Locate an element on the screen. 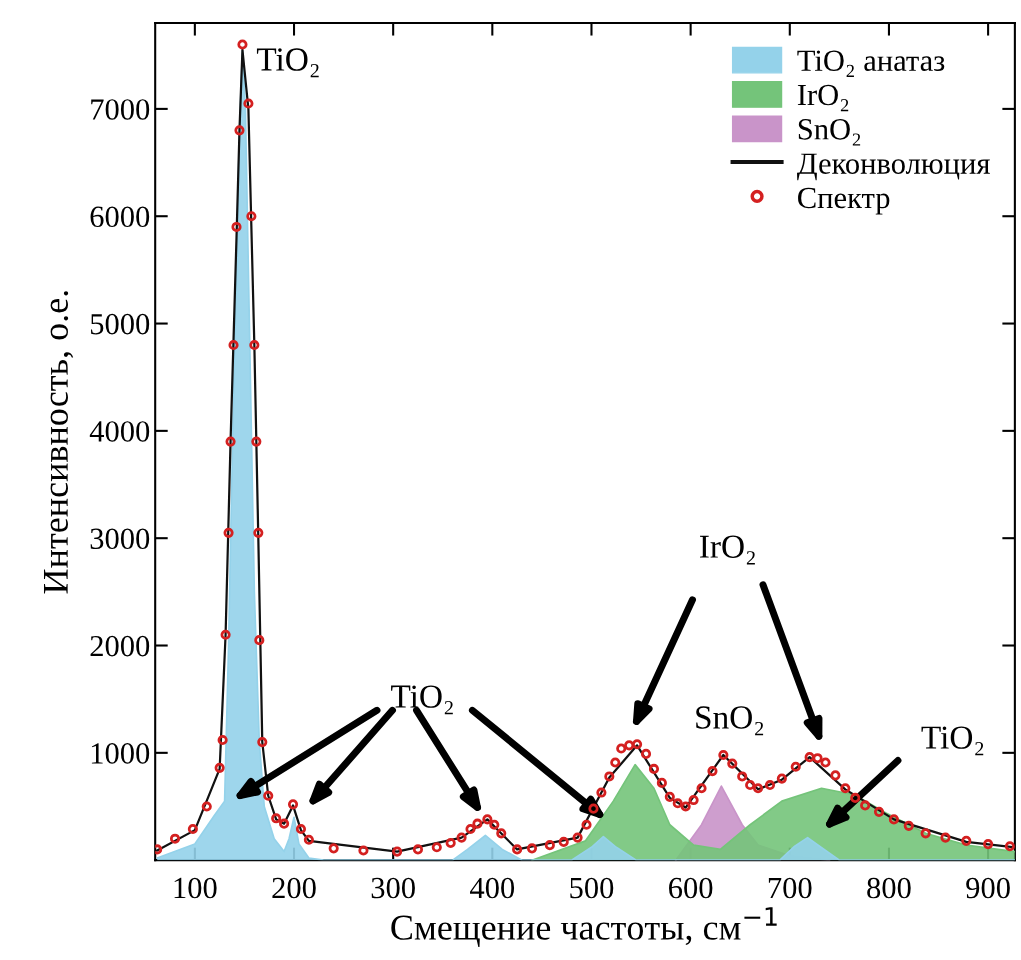 This screenshot has height=960, width=1021. x-tick-label: 800 is located at coordinates (889, 888).